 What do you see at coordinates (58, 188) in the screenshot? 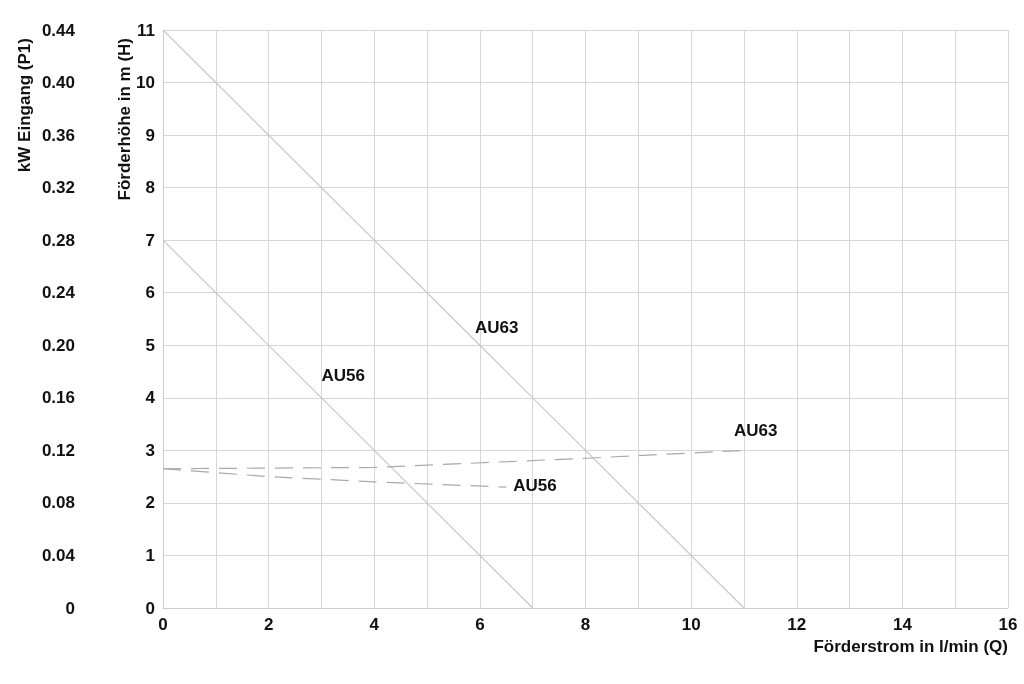
I see `y2-tick-label: 0.32` at bounding box center [58, 188].